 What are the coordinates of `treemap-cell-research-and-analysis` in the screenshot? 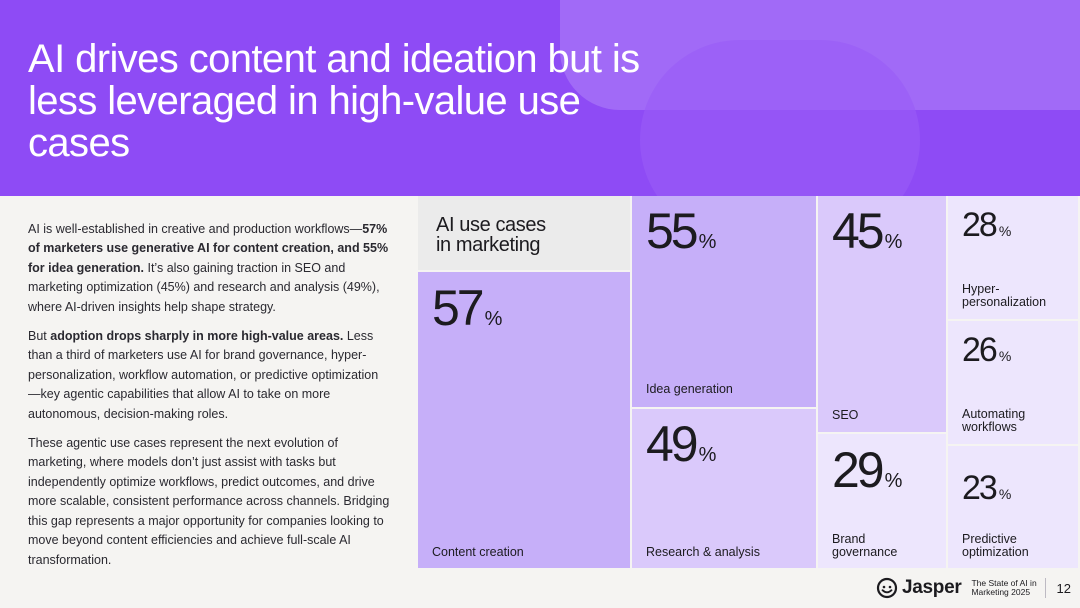 It's located at (724, 488).